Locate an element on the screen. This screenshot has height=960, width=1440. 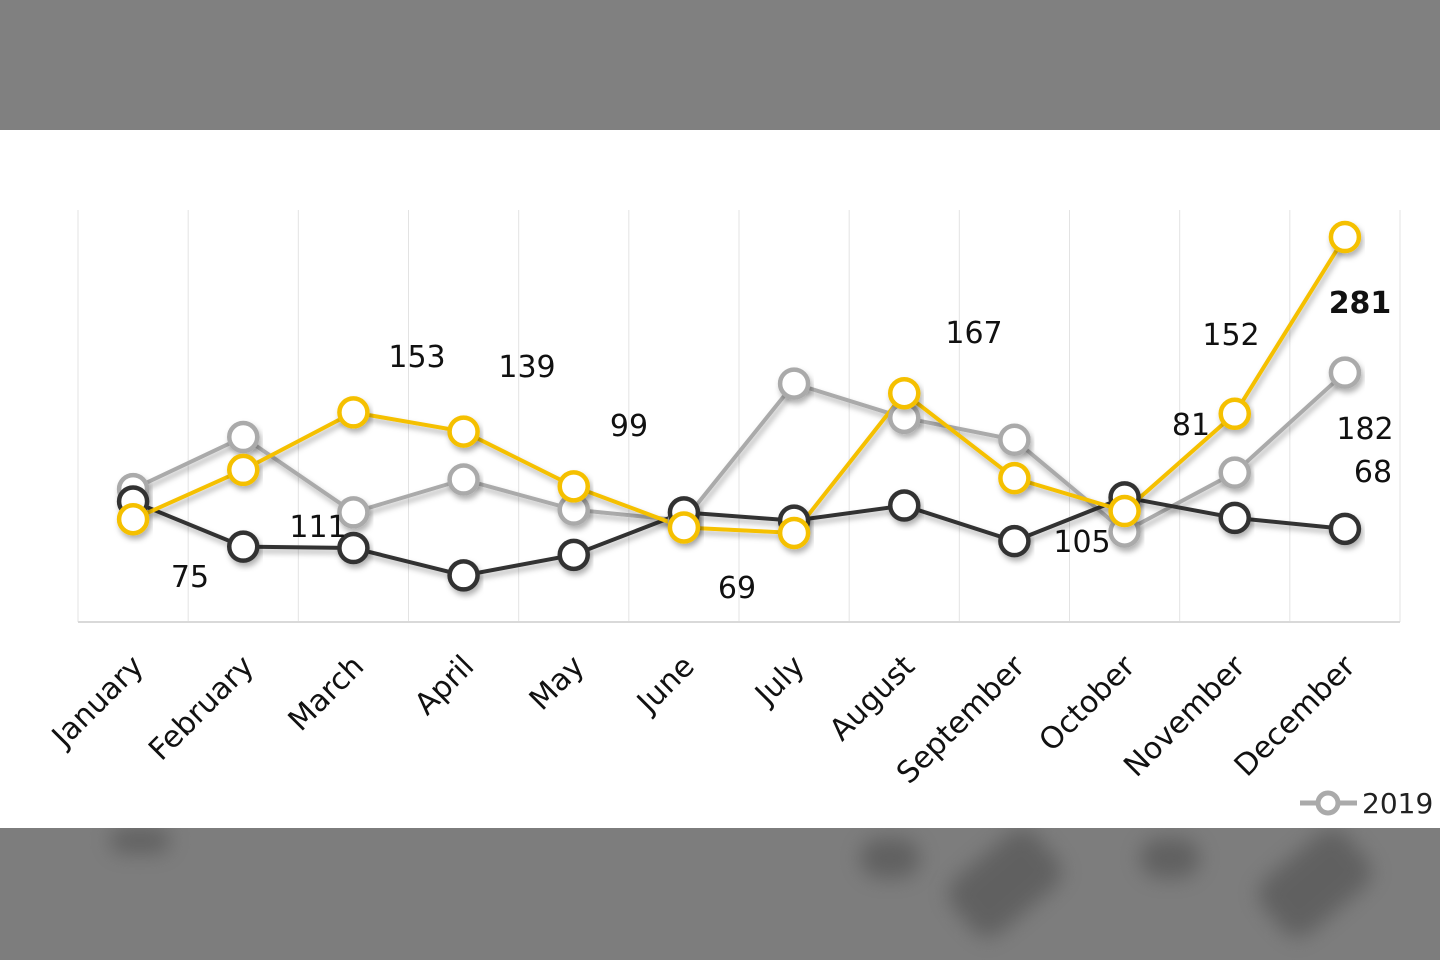
legend-marker is located at coordinates (1328, 803).